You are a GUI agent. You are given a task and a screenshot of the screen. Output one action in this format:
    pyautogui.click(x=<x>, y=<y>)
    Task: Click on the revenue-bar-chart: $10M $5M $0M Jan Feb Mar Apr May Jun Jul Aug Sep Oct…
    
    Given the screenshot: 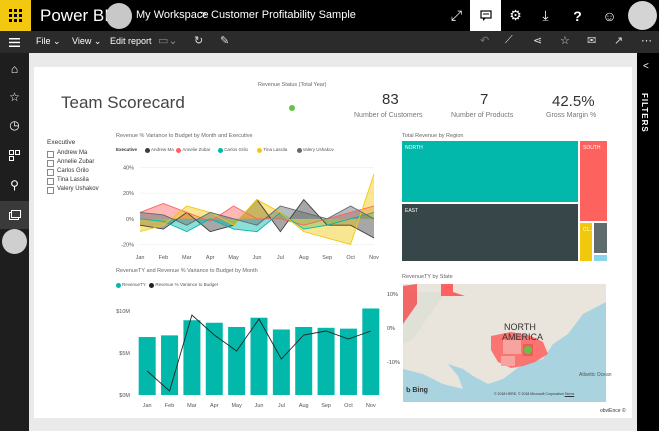 What is the action you would take?
    pyautogui.click(x=257, y=352)
    